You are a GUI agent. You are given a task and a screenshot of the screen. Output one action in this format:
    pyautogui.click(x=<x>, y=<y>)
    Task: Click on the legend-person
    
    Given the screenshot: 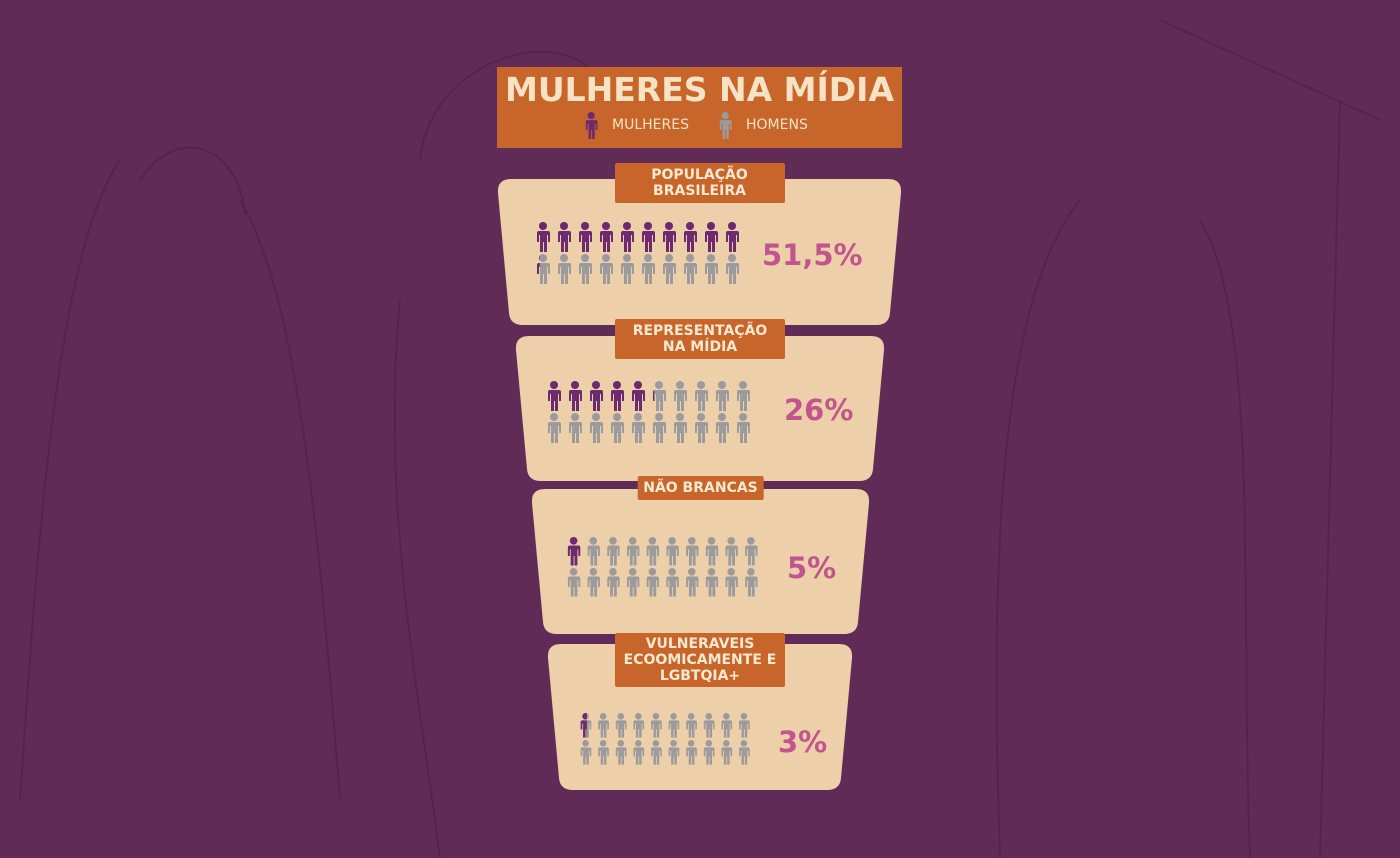 What is the action you would take?
    pyautogui.click(x=591, y=125)
    